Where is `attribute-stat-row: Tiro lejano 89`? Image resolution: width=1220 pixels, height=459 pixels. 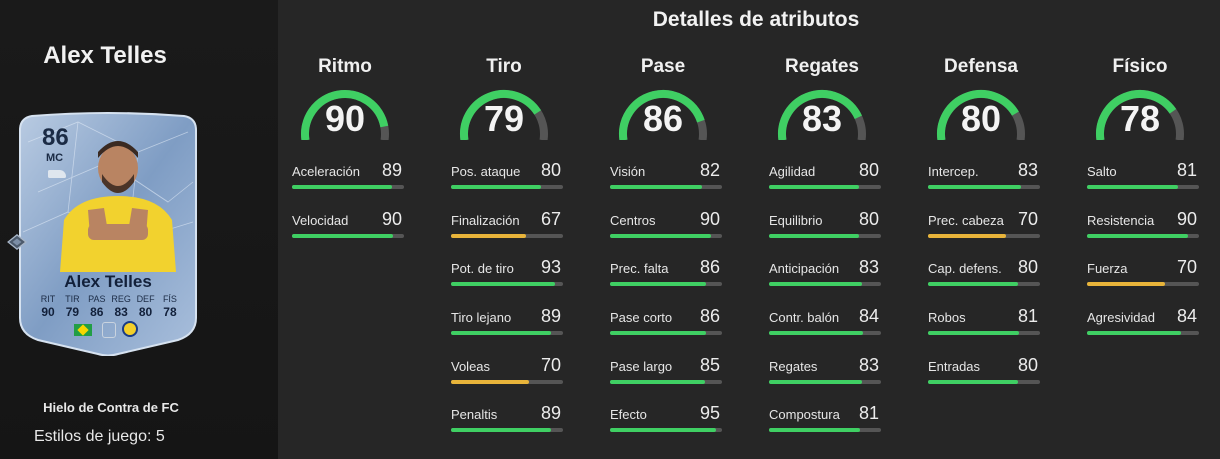
attribute-stat-row: Tiro lejano 89 is located at coordinates (514, 323).